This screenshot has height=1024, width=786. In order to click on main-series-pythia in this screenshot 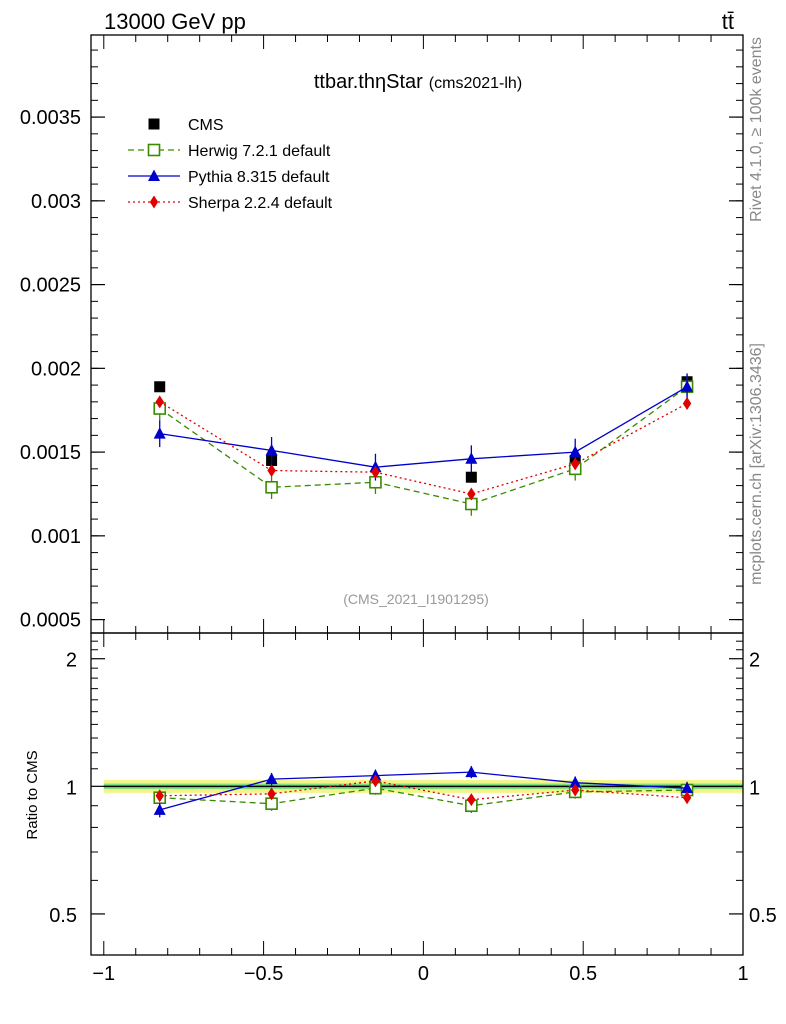, I will do `click(423, 427)`.